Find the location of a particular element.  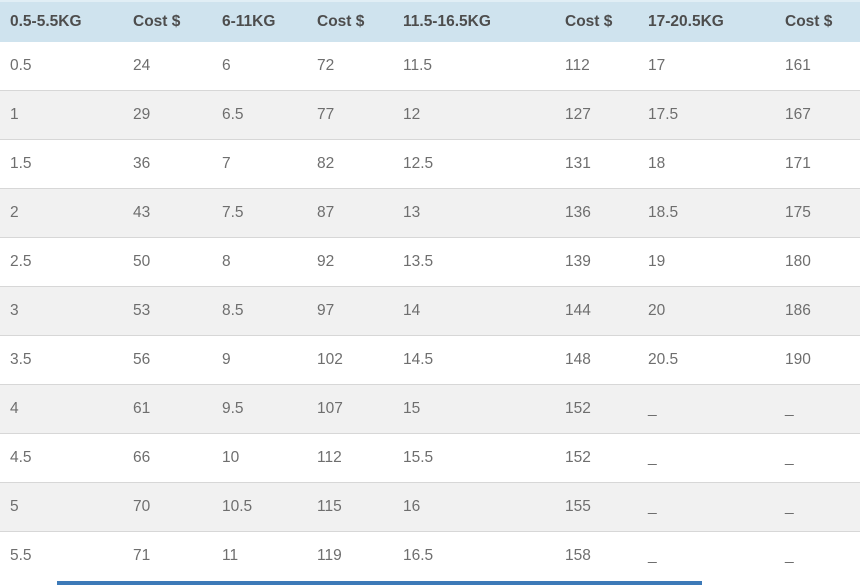

table-row: 2.5 50 8 92 13.5 139 19 180 is located at coordinates (430, 262).